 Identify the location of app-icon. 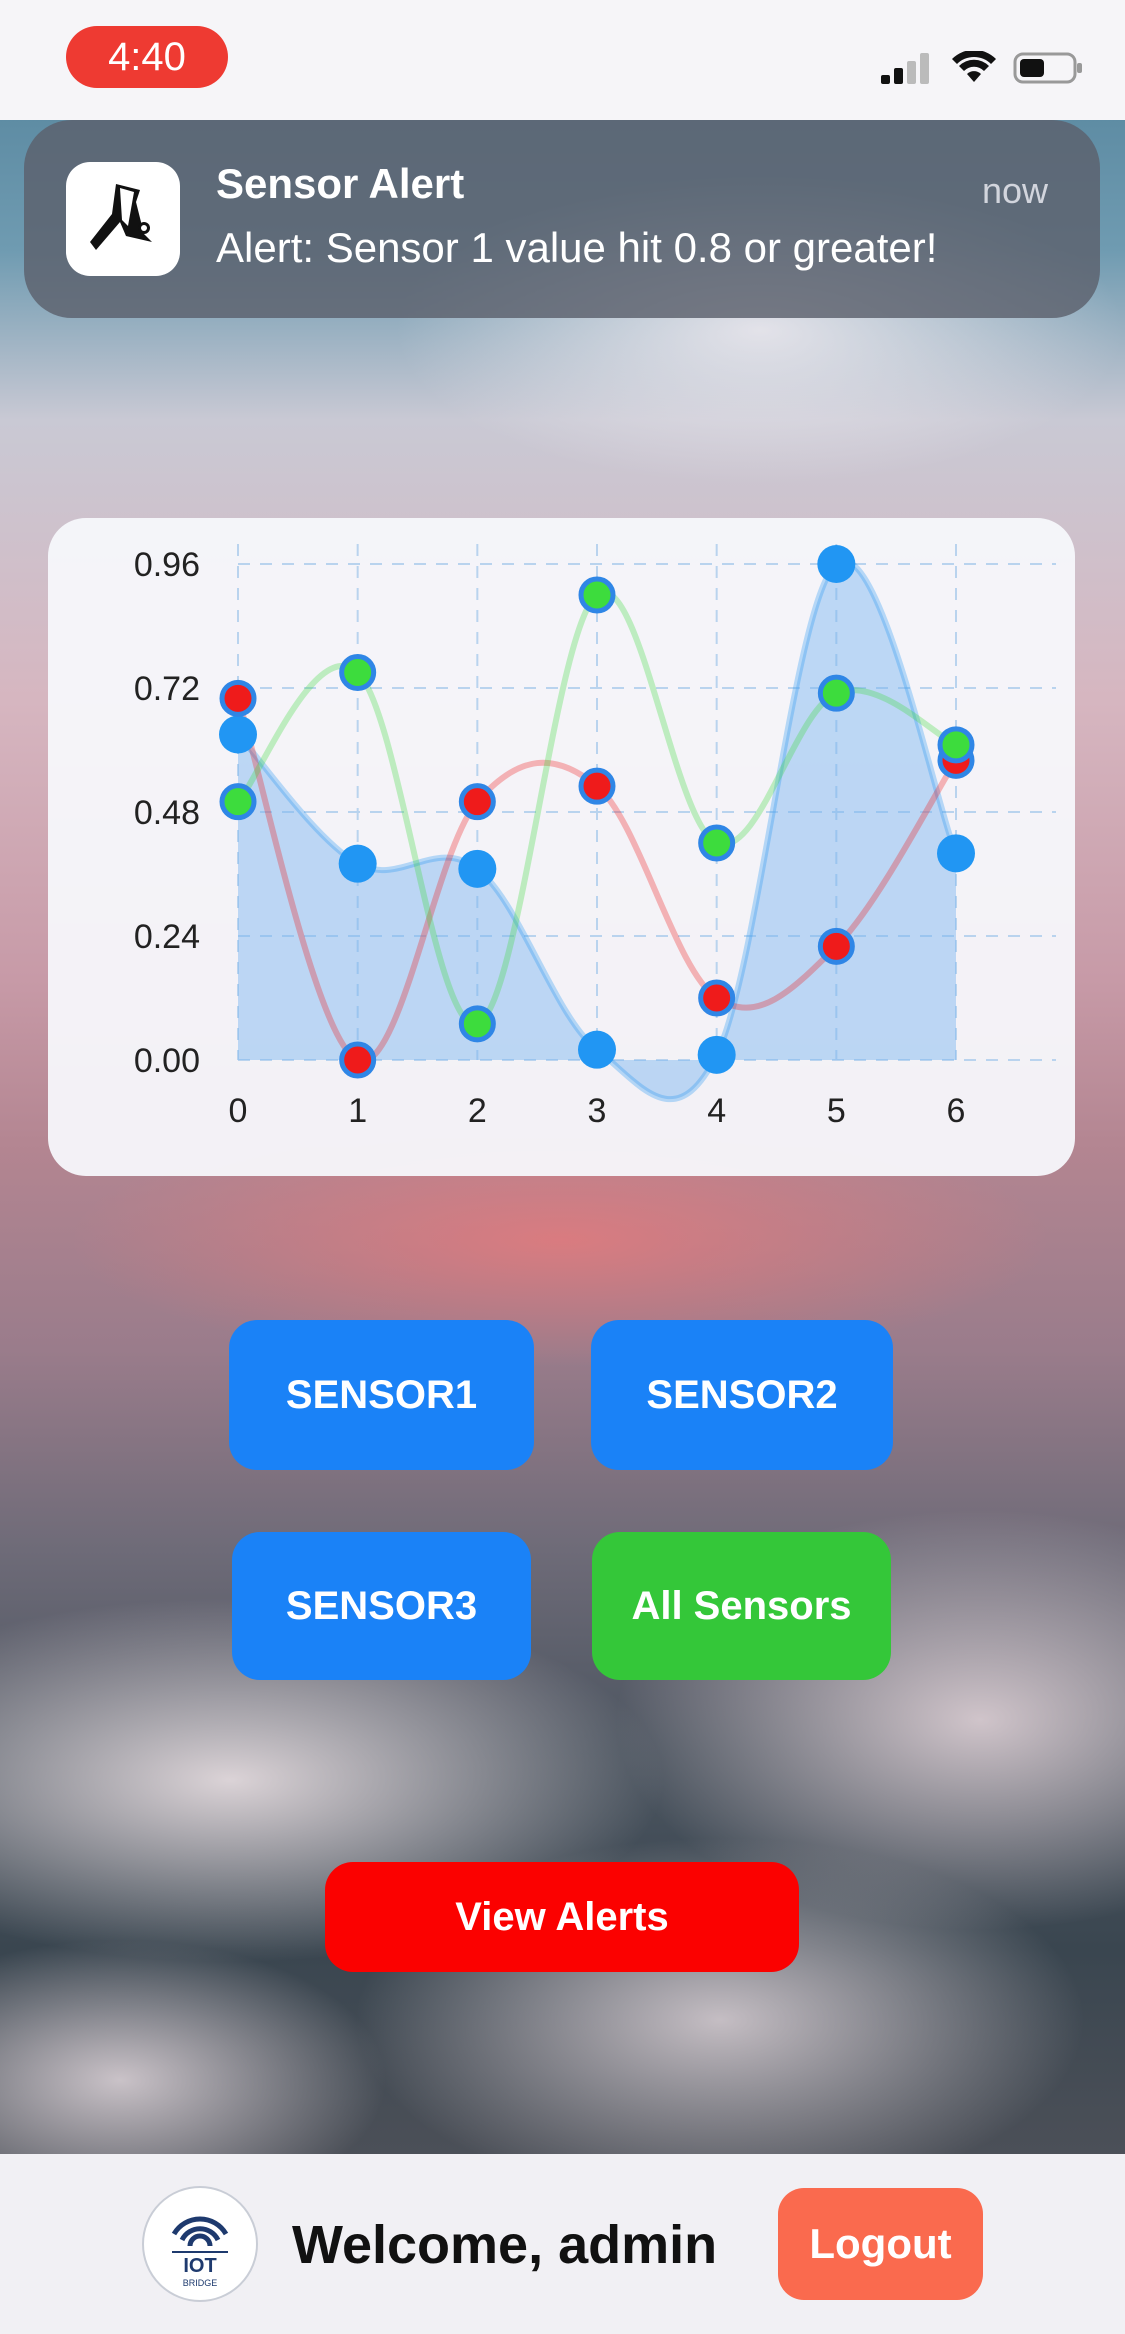
(123, 219).